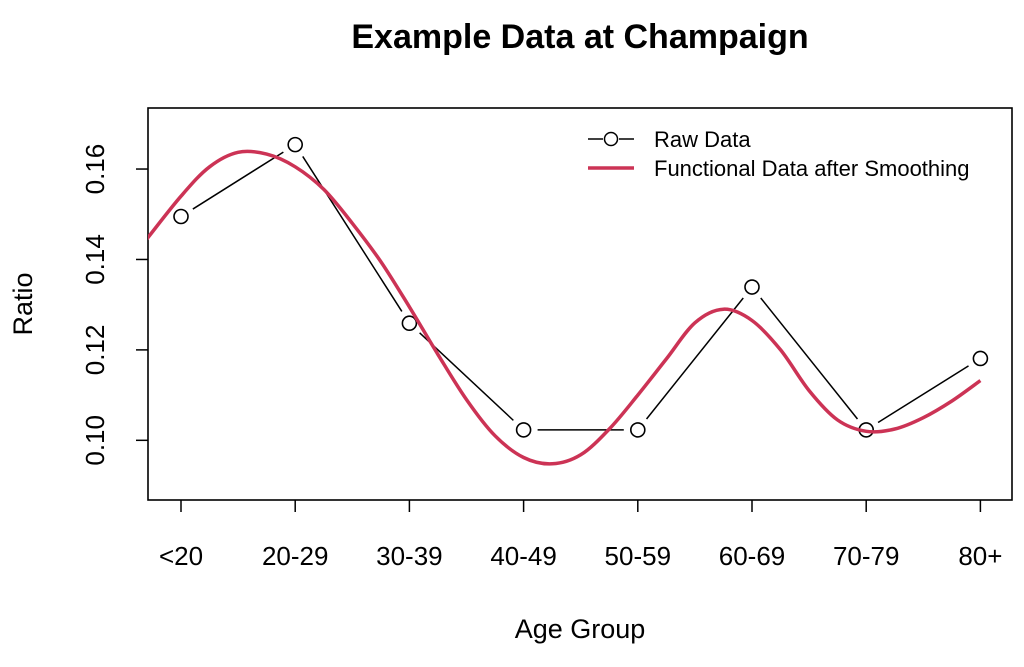  I want to click on chart-title: Example Data at Champaign, so click(579, 37).